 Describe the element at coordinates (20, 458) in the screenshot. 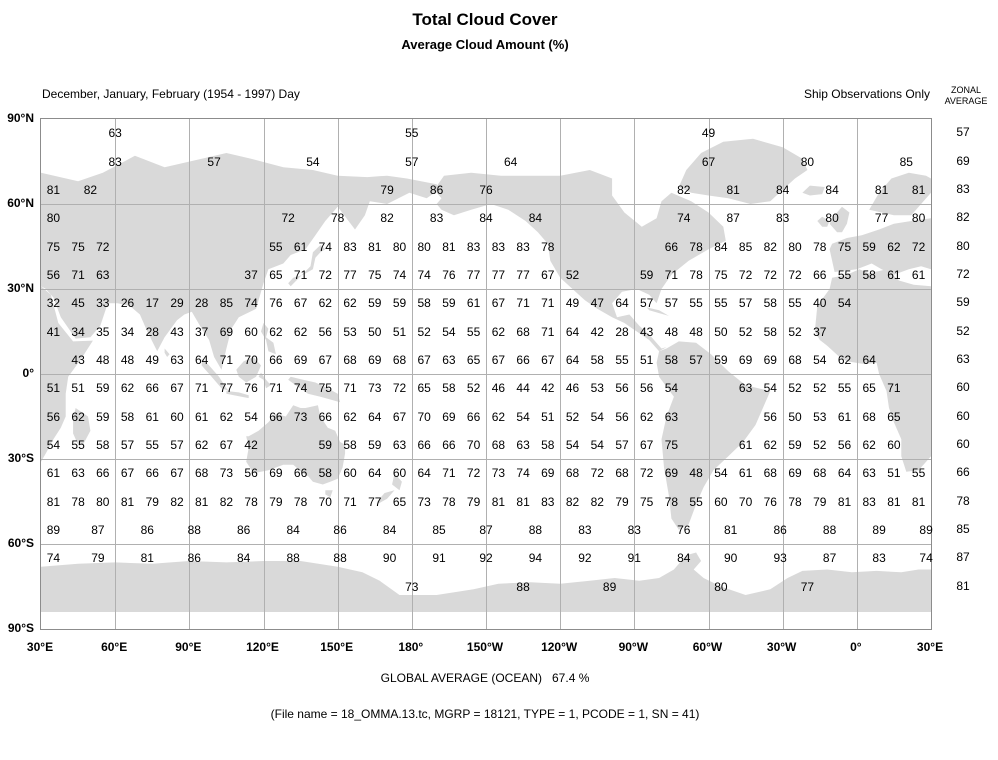

I see `lat-axis-label: 30°S` at that location.